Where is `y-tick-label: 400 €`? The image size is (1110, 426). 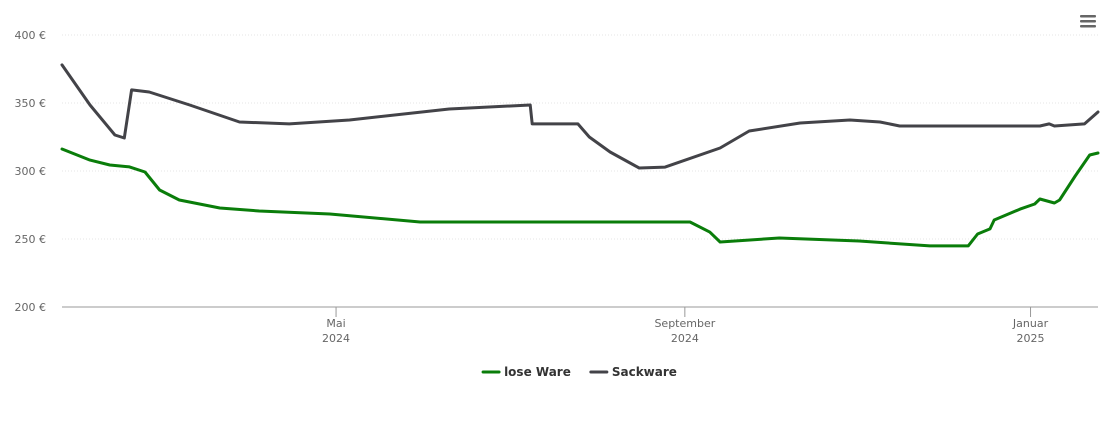 y-tick-label: 400 € is located at coordinates (31, 35).